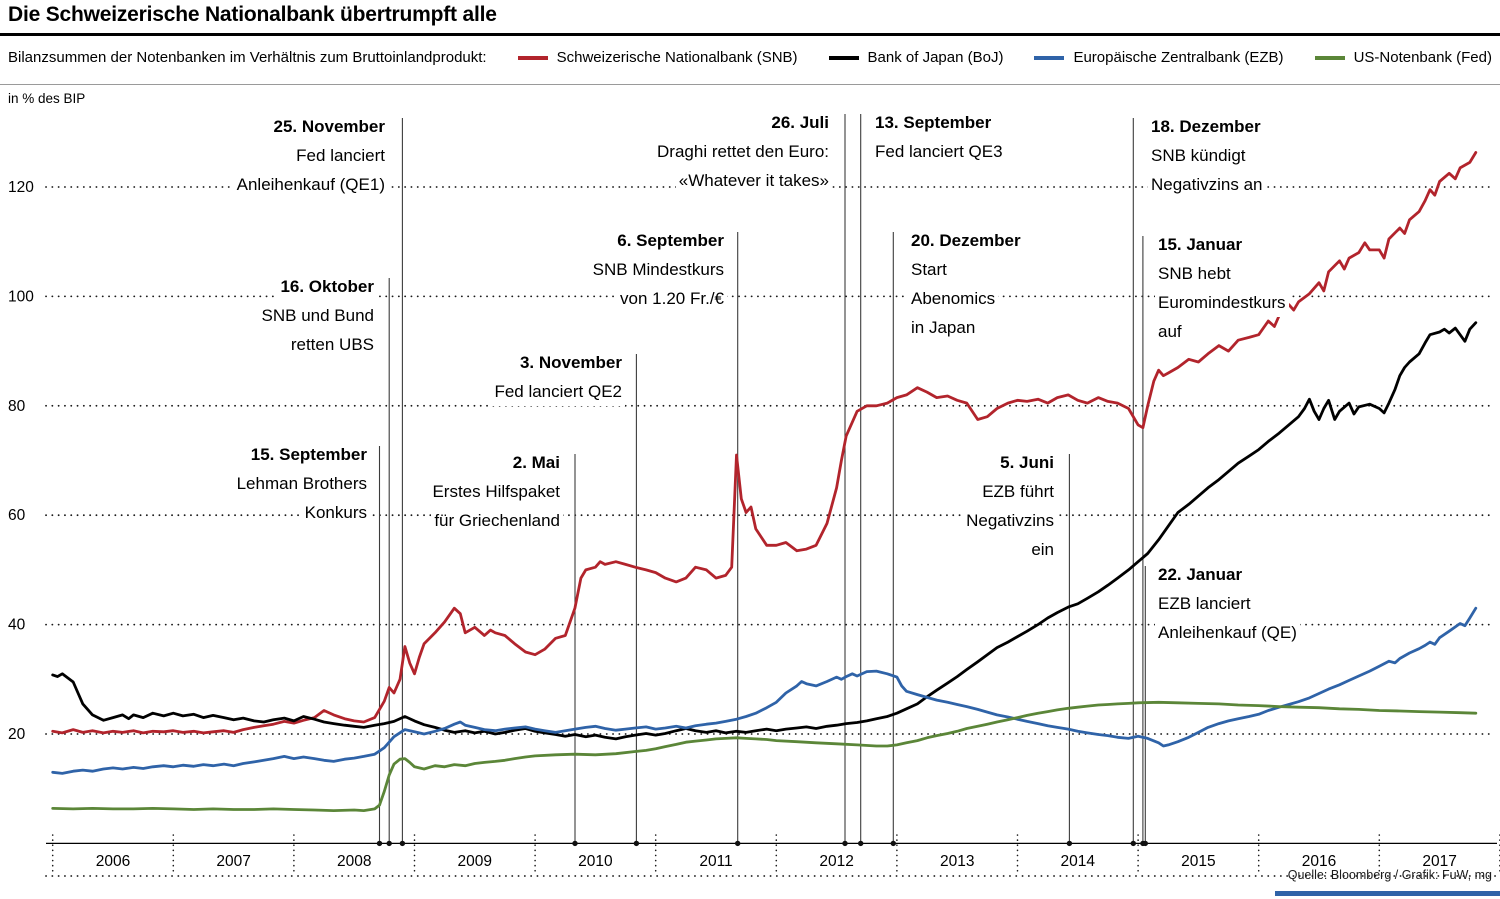  Describe the element at coordinates (677, 57) in the screenshot. I see `legend-item-label: Schweizerische Nationalbank (SNB)` at that location.